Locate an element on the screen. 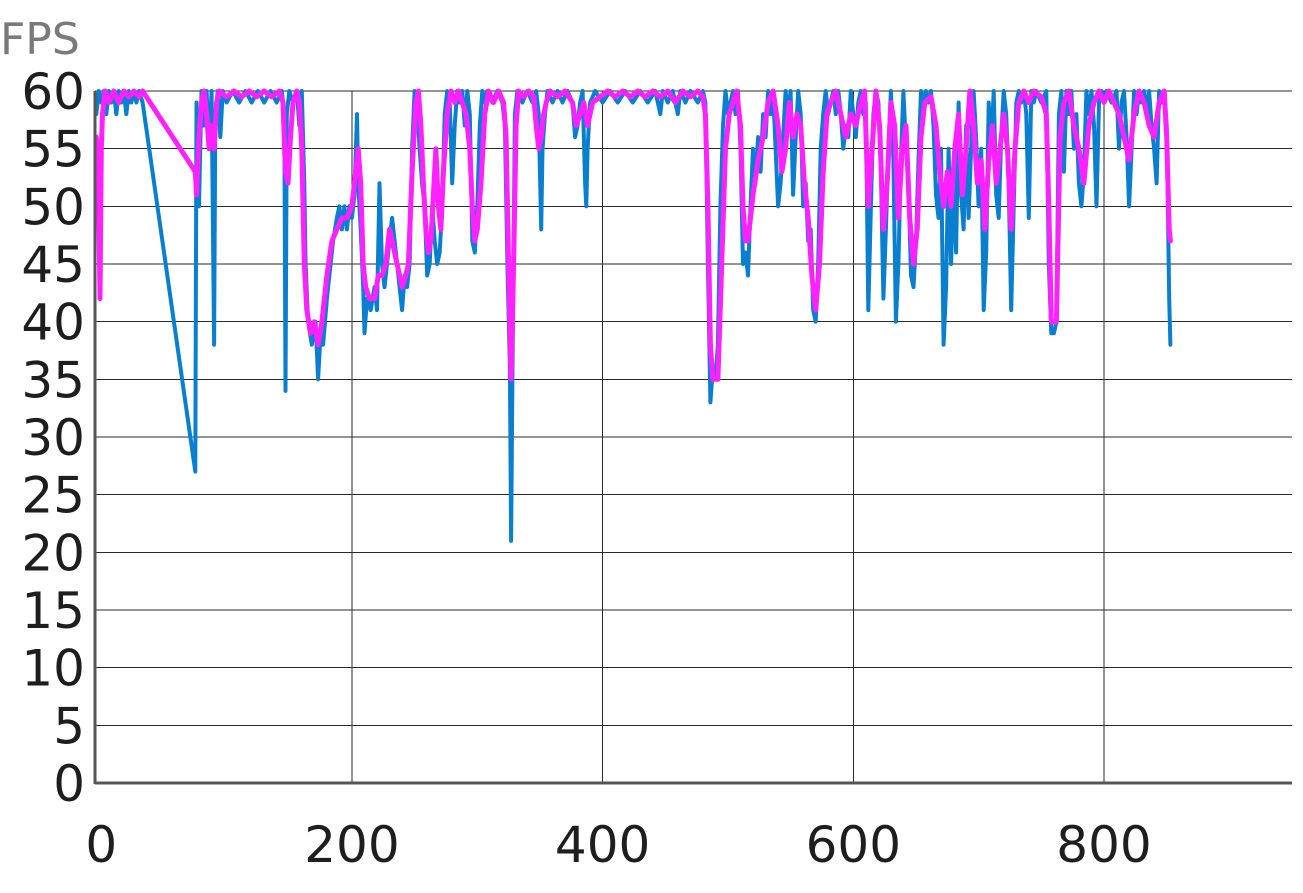  y-tick-label-5: 5 is located at coordinates (69, 726).